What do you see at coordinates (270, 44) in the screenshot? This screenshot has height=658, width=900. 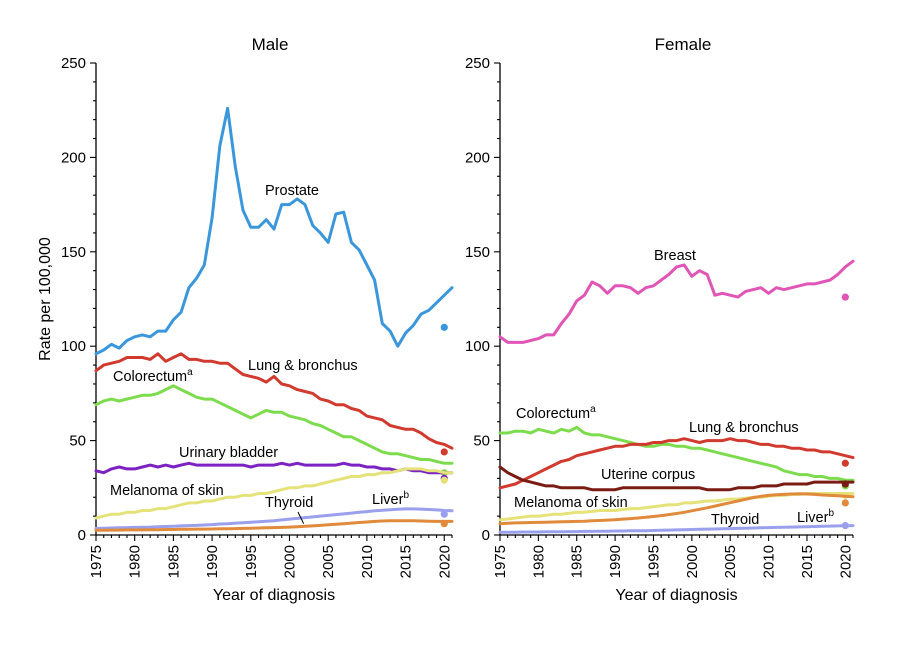 I see `chart-title: Male` at bounding box center [270, 44].